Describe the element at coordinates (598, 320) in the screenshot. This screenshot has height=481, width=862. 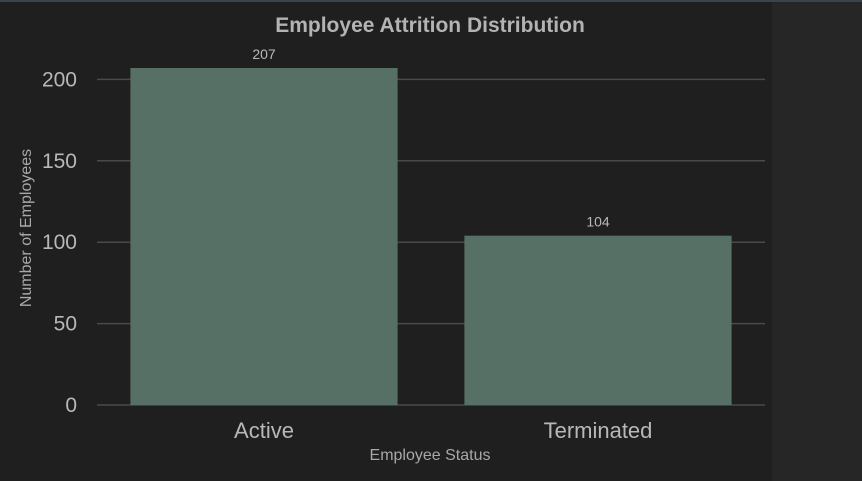
I see `bar-terminated` at that location.